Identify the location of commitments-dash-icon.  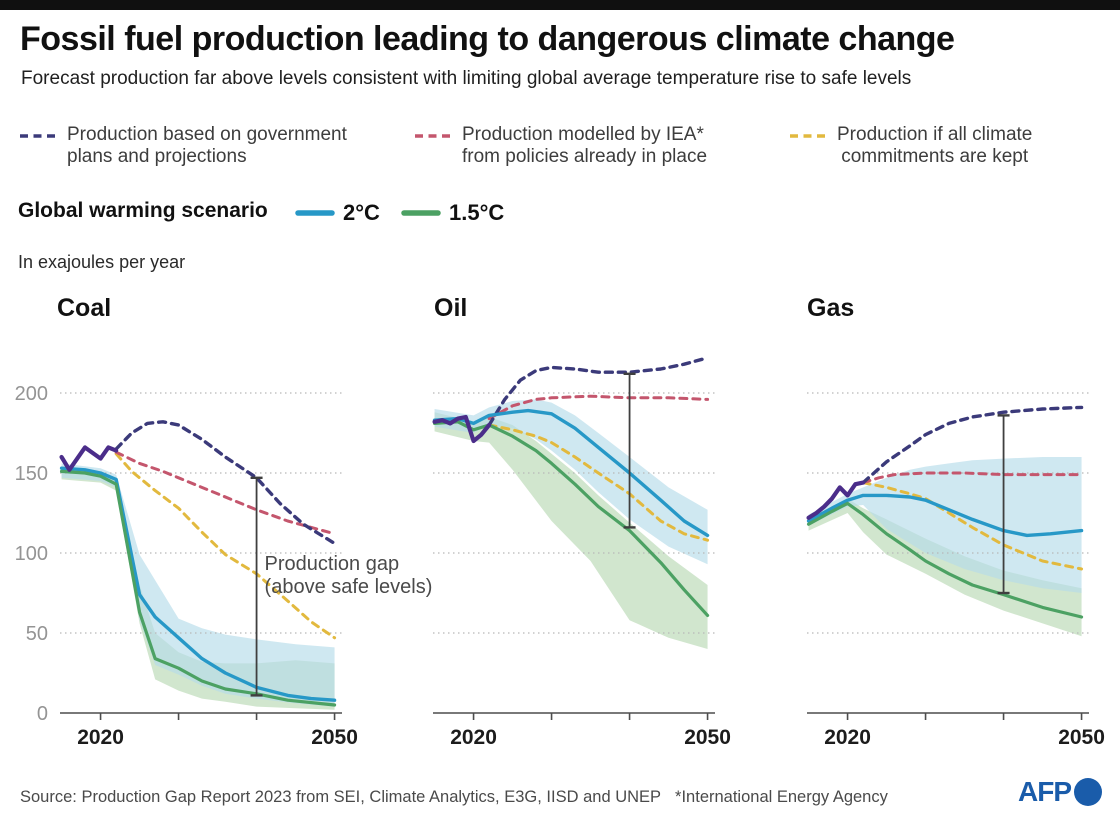
(808, 136).